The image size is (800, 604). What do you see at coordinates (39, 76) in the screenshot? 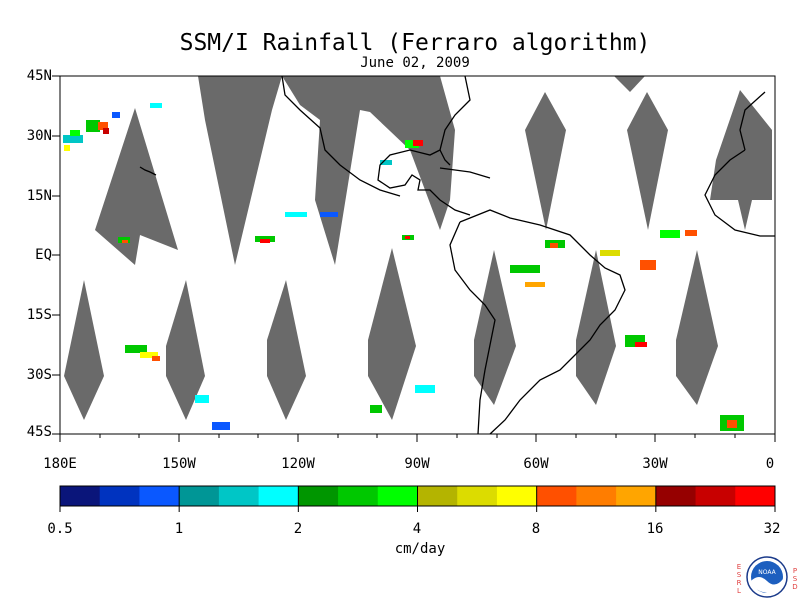
I see `lat-label-45n: 45N` at bounding box center [39, 76].